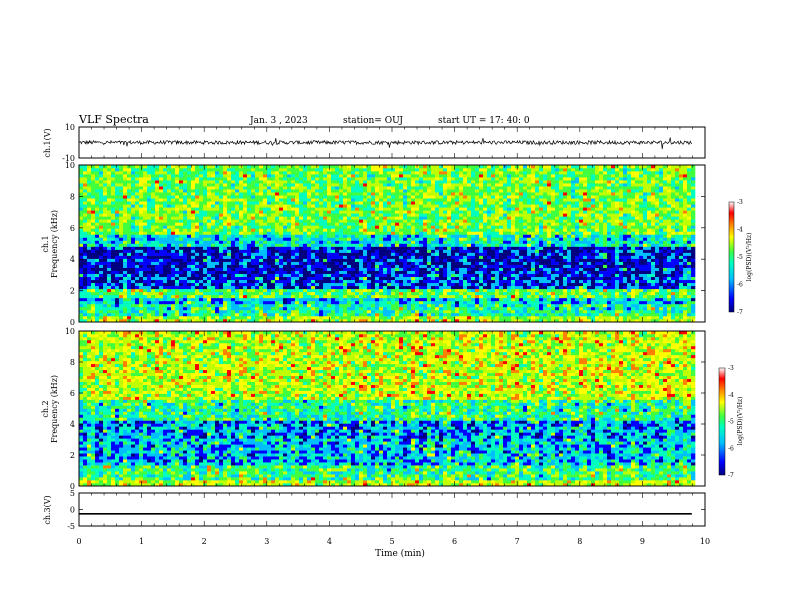 The image size is (792, 612). I want to click on y-tick-label: -10, so click(68, 158).